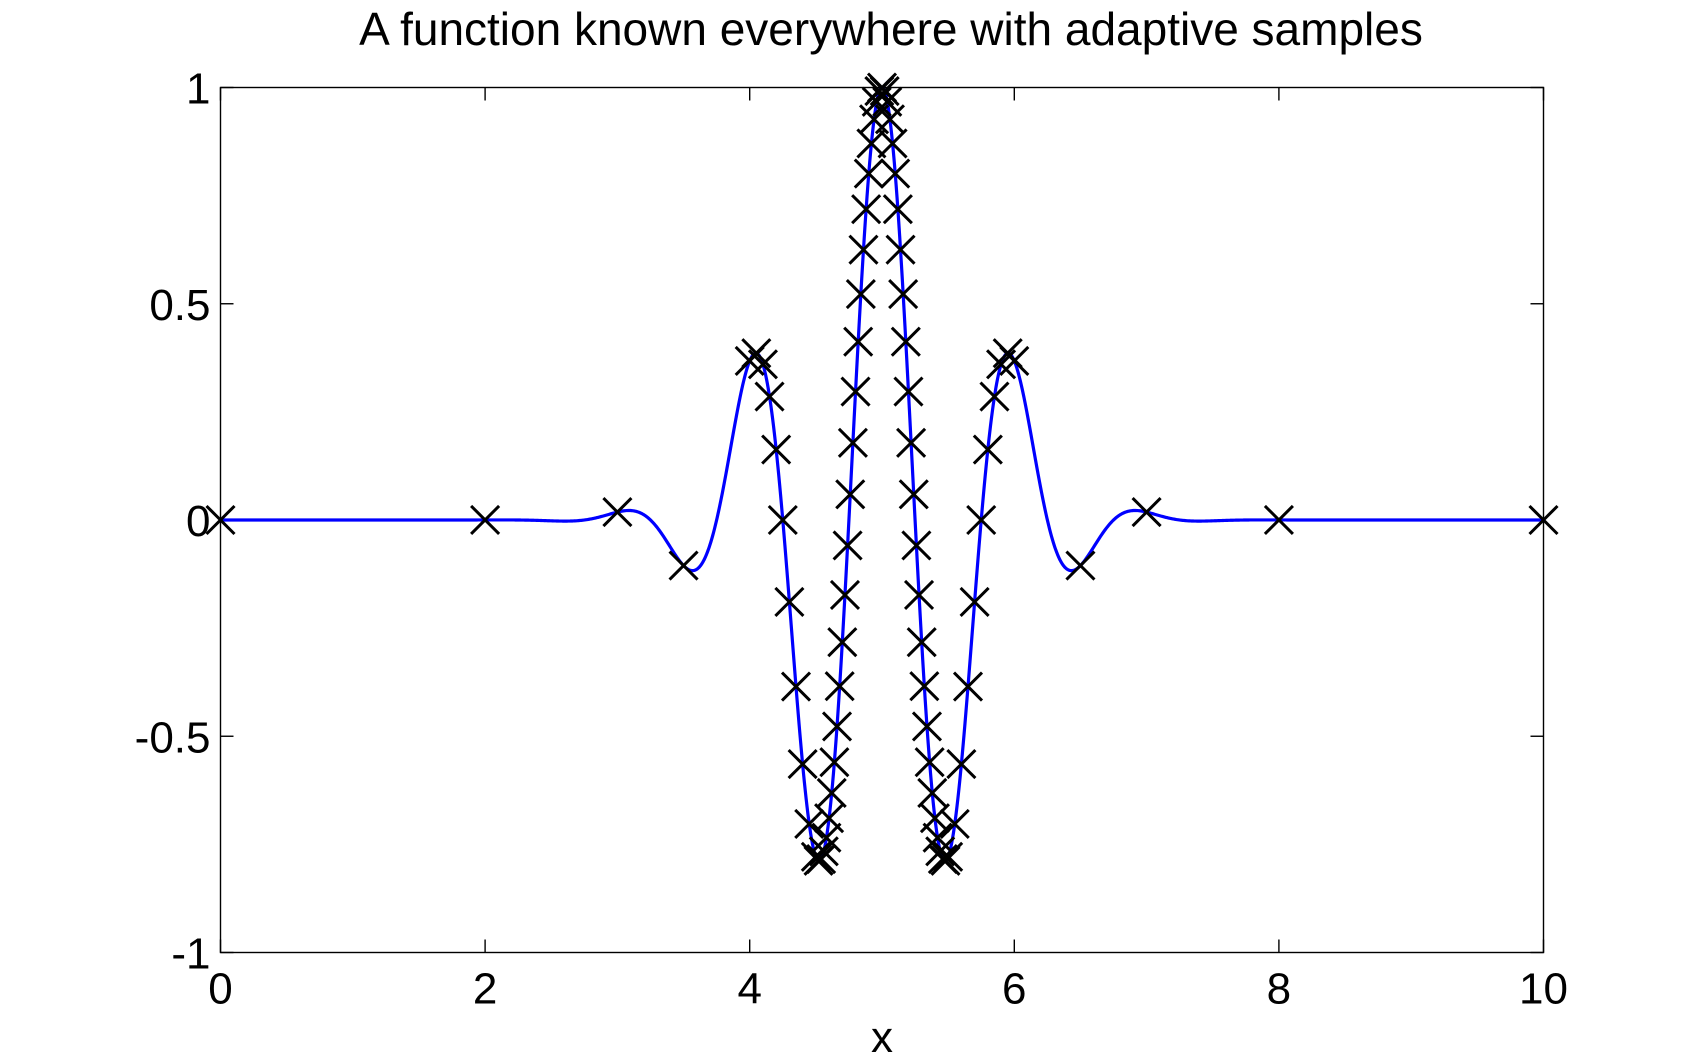 Image resolution: width=1690 pixels, height=1062 pixels. I want to click on y-tick-label: 0.5, so click(179, 305).